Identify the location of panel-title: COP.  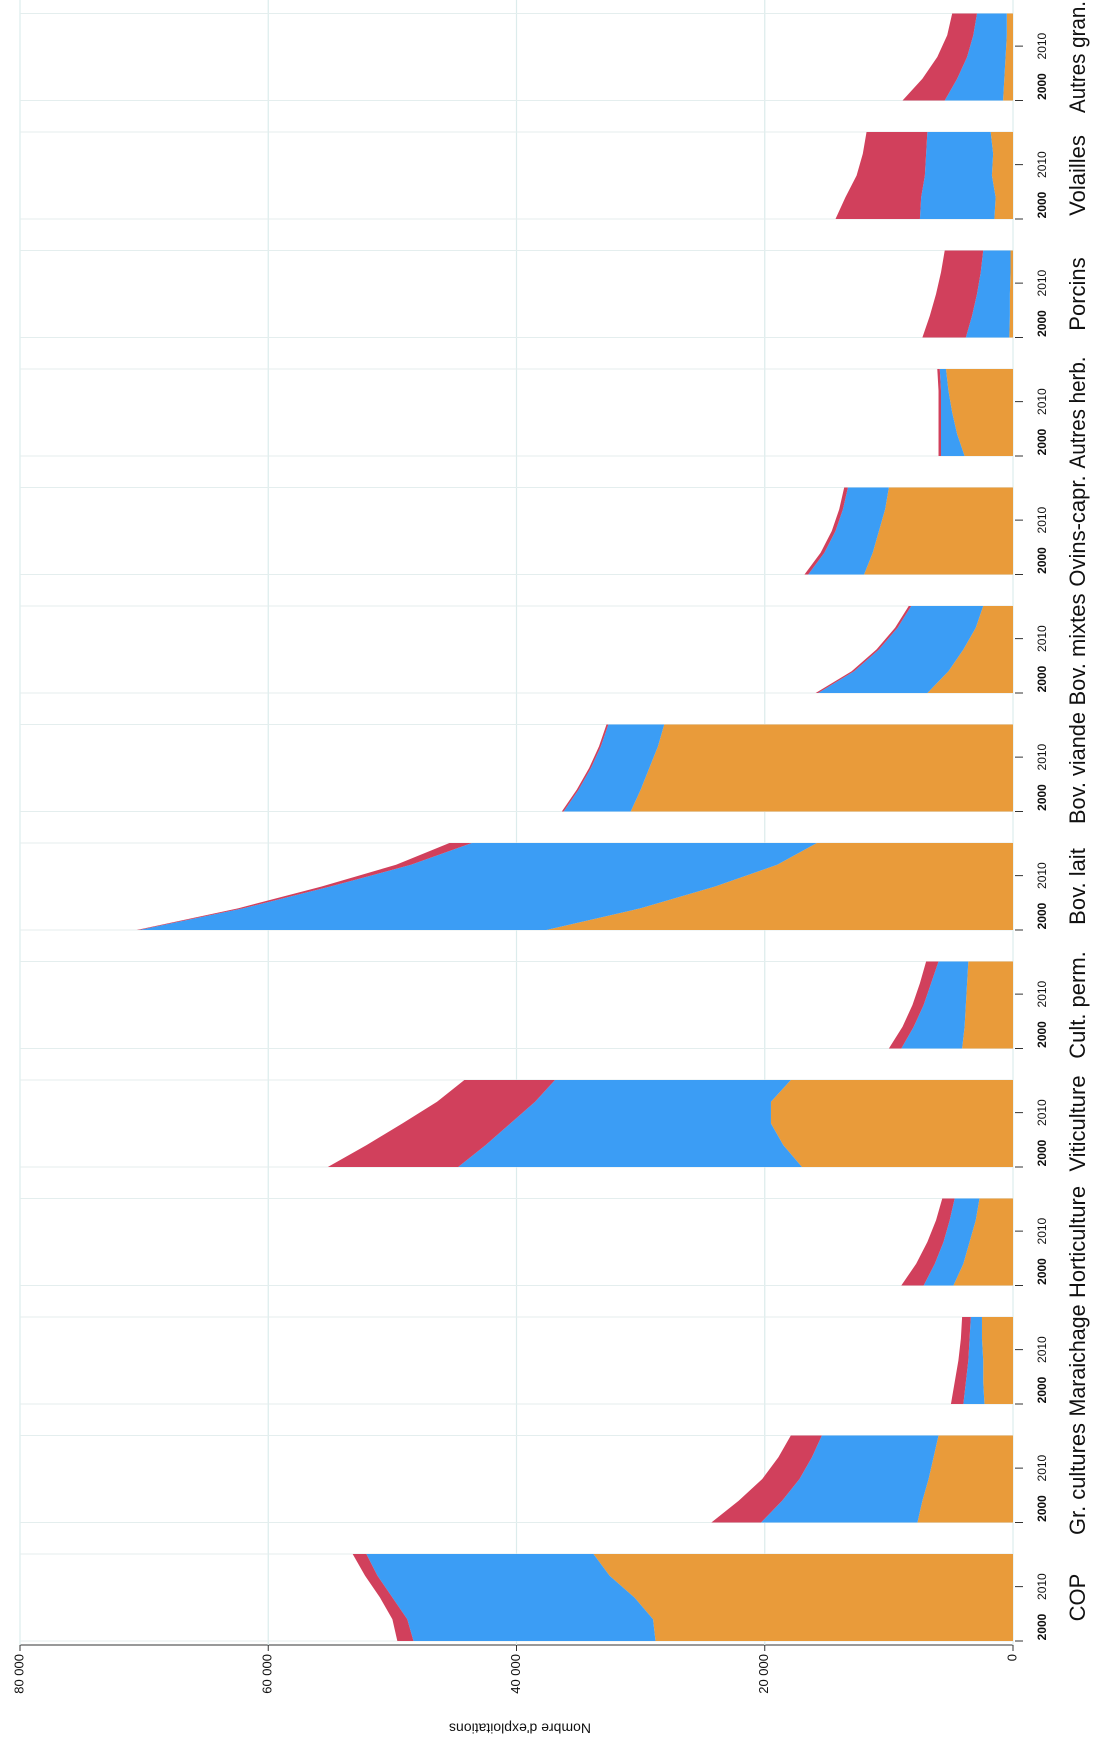
(1077, 1598).